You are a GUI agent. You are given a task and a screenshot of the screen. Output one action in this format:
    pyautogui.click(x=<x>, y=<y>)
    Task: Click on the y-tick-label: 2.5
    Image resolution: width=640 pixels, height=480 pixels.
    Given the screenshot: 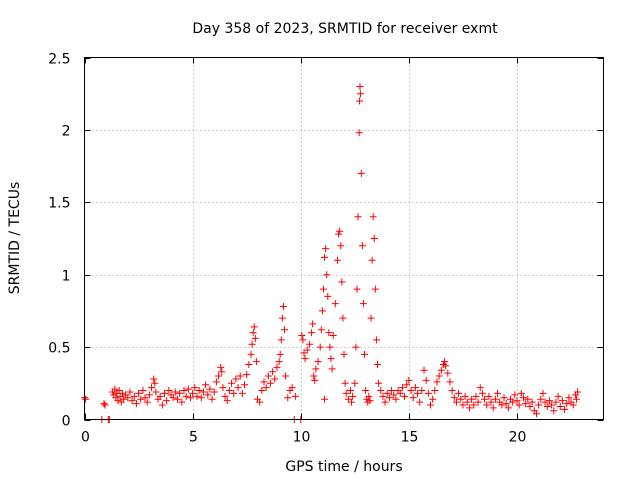 What is the action you would take?
    pyautogui.click(x=59, y=60)
    